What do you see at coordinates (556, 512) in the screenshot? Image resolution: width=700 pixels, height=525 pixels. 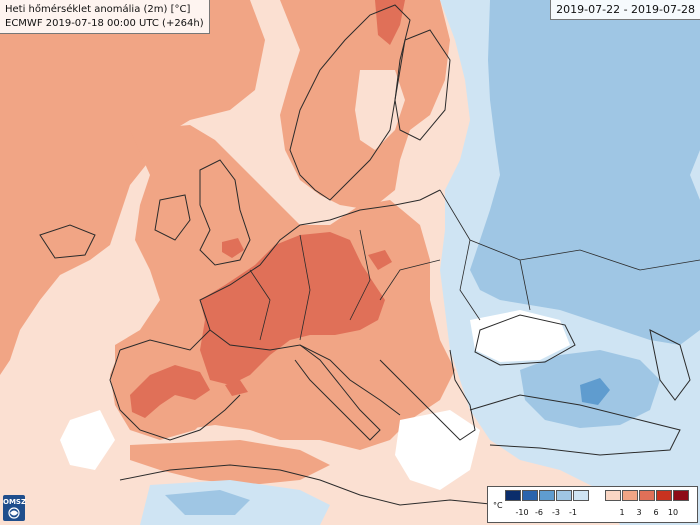 I see `legend-tick-label: -3` at bounding box center [556, 512].